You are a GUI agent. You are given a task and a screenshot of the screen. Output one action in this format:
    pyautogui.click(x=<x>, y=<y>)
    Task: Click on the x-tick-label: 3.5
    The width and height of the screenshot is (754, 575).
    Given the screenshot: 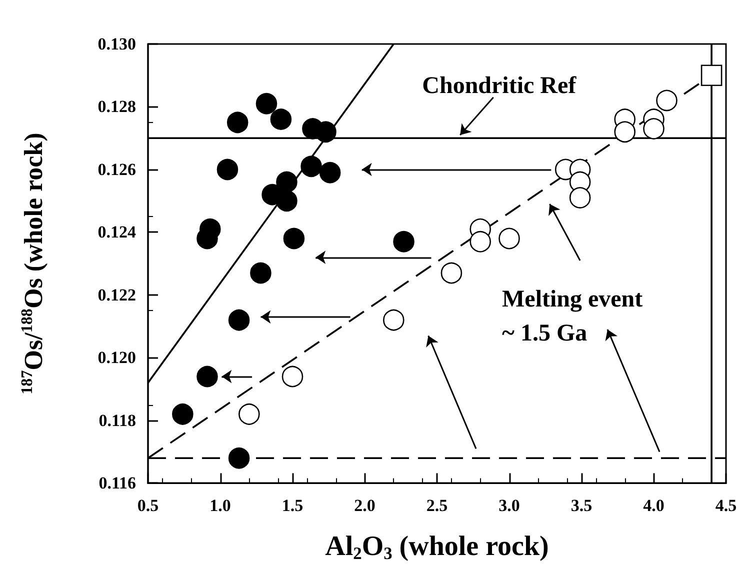 What is the action you would take?
    pyautogui.click(x=581, y=506)
    